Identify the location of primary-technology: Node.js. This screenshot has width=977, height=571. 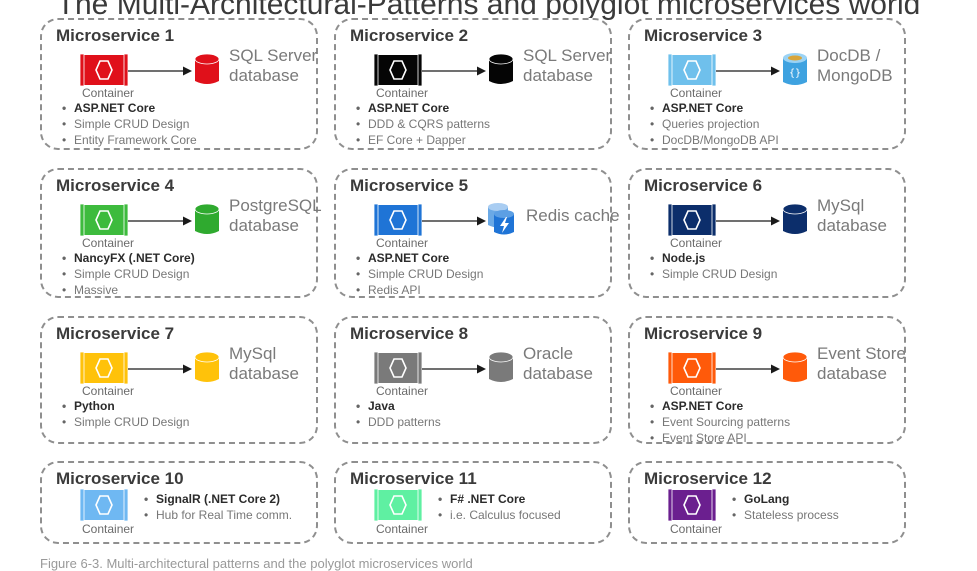
(713, 258).